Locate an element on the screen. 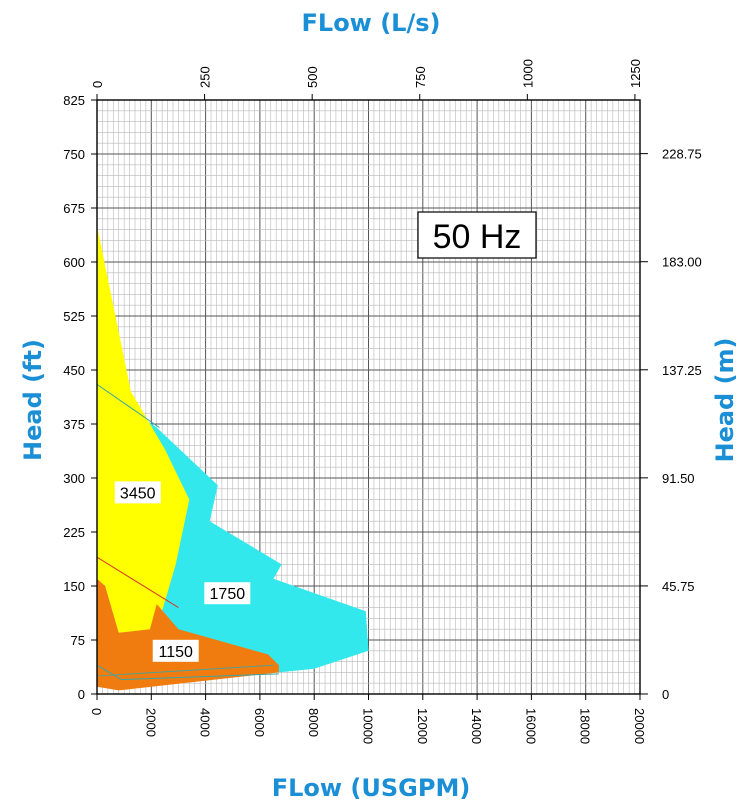  y-left-tick-label: 0 is located at coordinates (81, 694).